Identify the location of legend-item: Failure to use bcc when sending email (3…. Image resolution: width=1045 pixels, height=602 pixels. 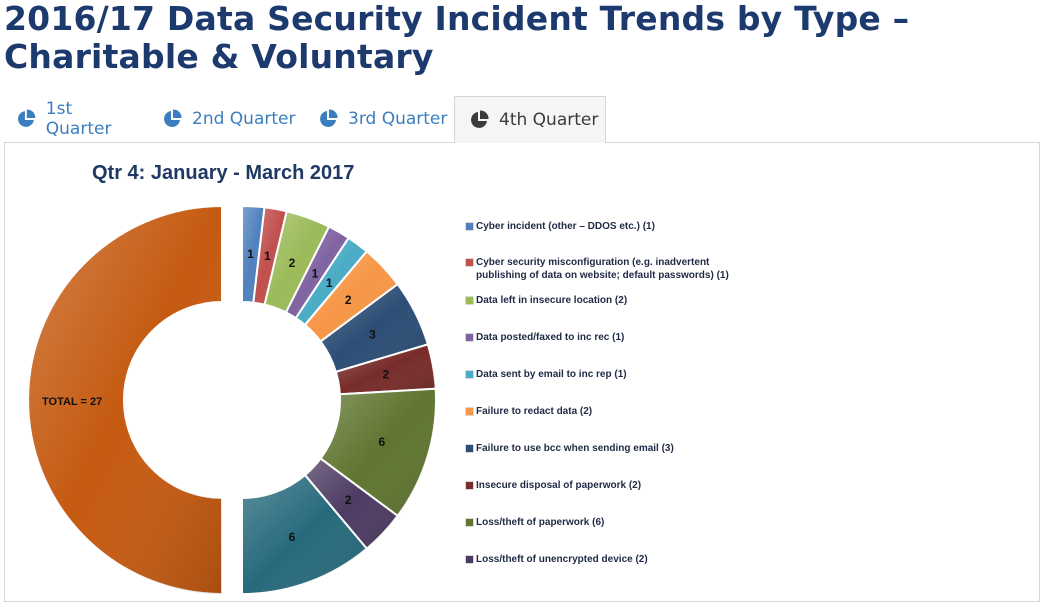
(570, 448).